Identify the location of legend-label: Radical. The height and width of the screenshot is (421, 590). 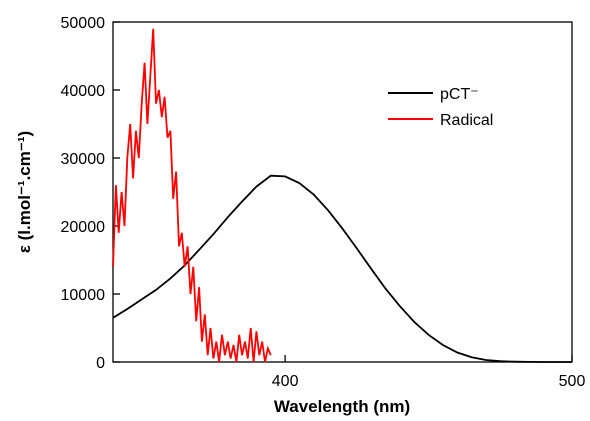
(466, 120).